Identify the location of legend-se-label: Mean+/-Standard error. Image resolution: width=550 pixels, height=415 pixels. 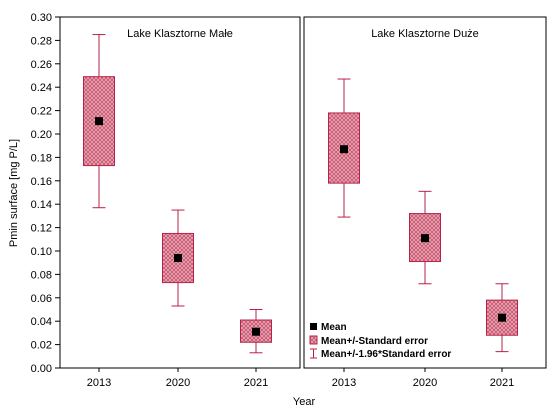
(374, 341).